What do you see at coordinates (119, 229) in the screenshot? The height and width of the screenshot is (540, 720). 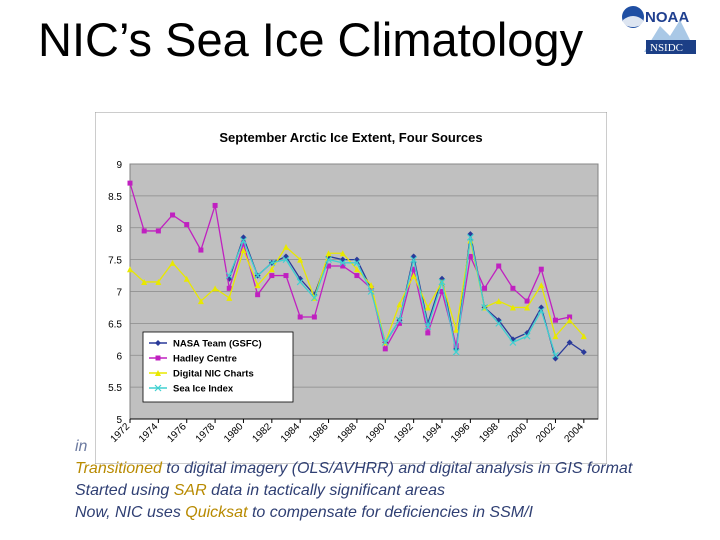 I see `y-tick-label: 8` at bounding box center [119, 229].